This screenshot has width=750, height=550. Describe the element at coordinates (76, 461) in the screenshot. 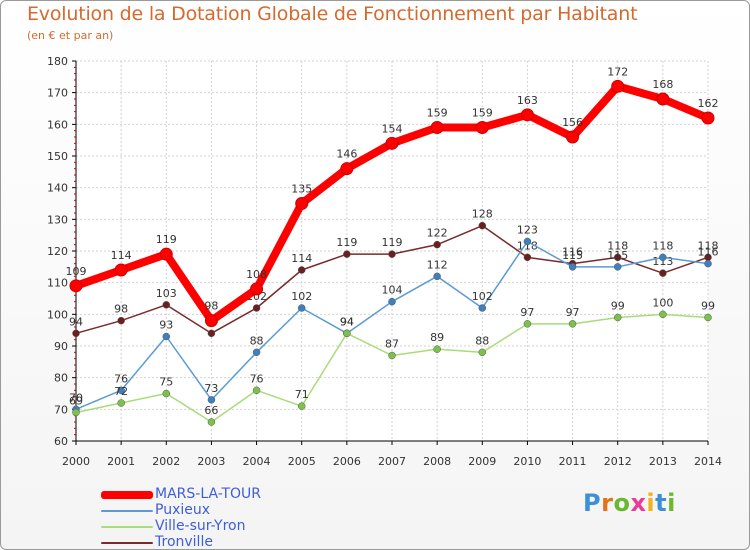

I see `x-tick-label: 2000` at that location.